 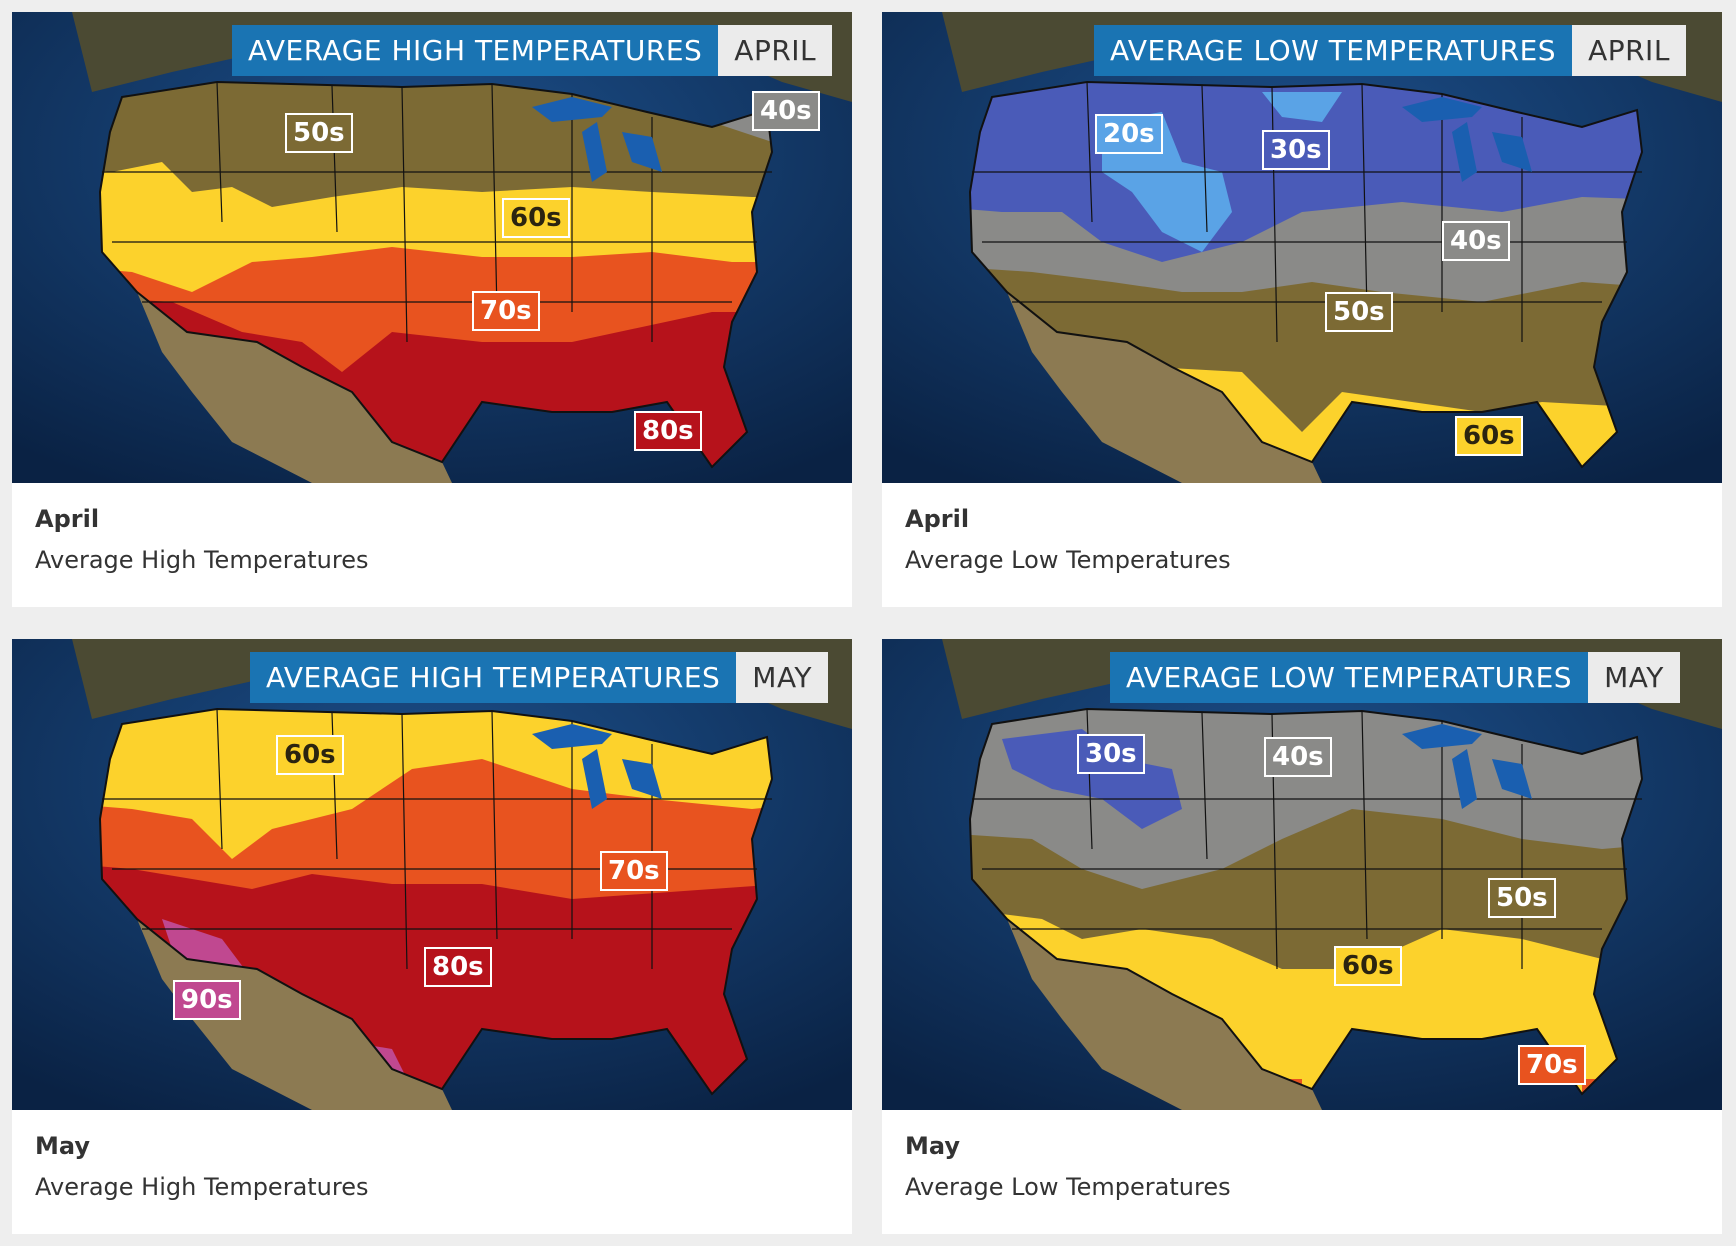 What do you see at coordinates (207, 1000) in the screenshot?
I see `band-label-90s: 90s` at bounding box center [207, 1000].